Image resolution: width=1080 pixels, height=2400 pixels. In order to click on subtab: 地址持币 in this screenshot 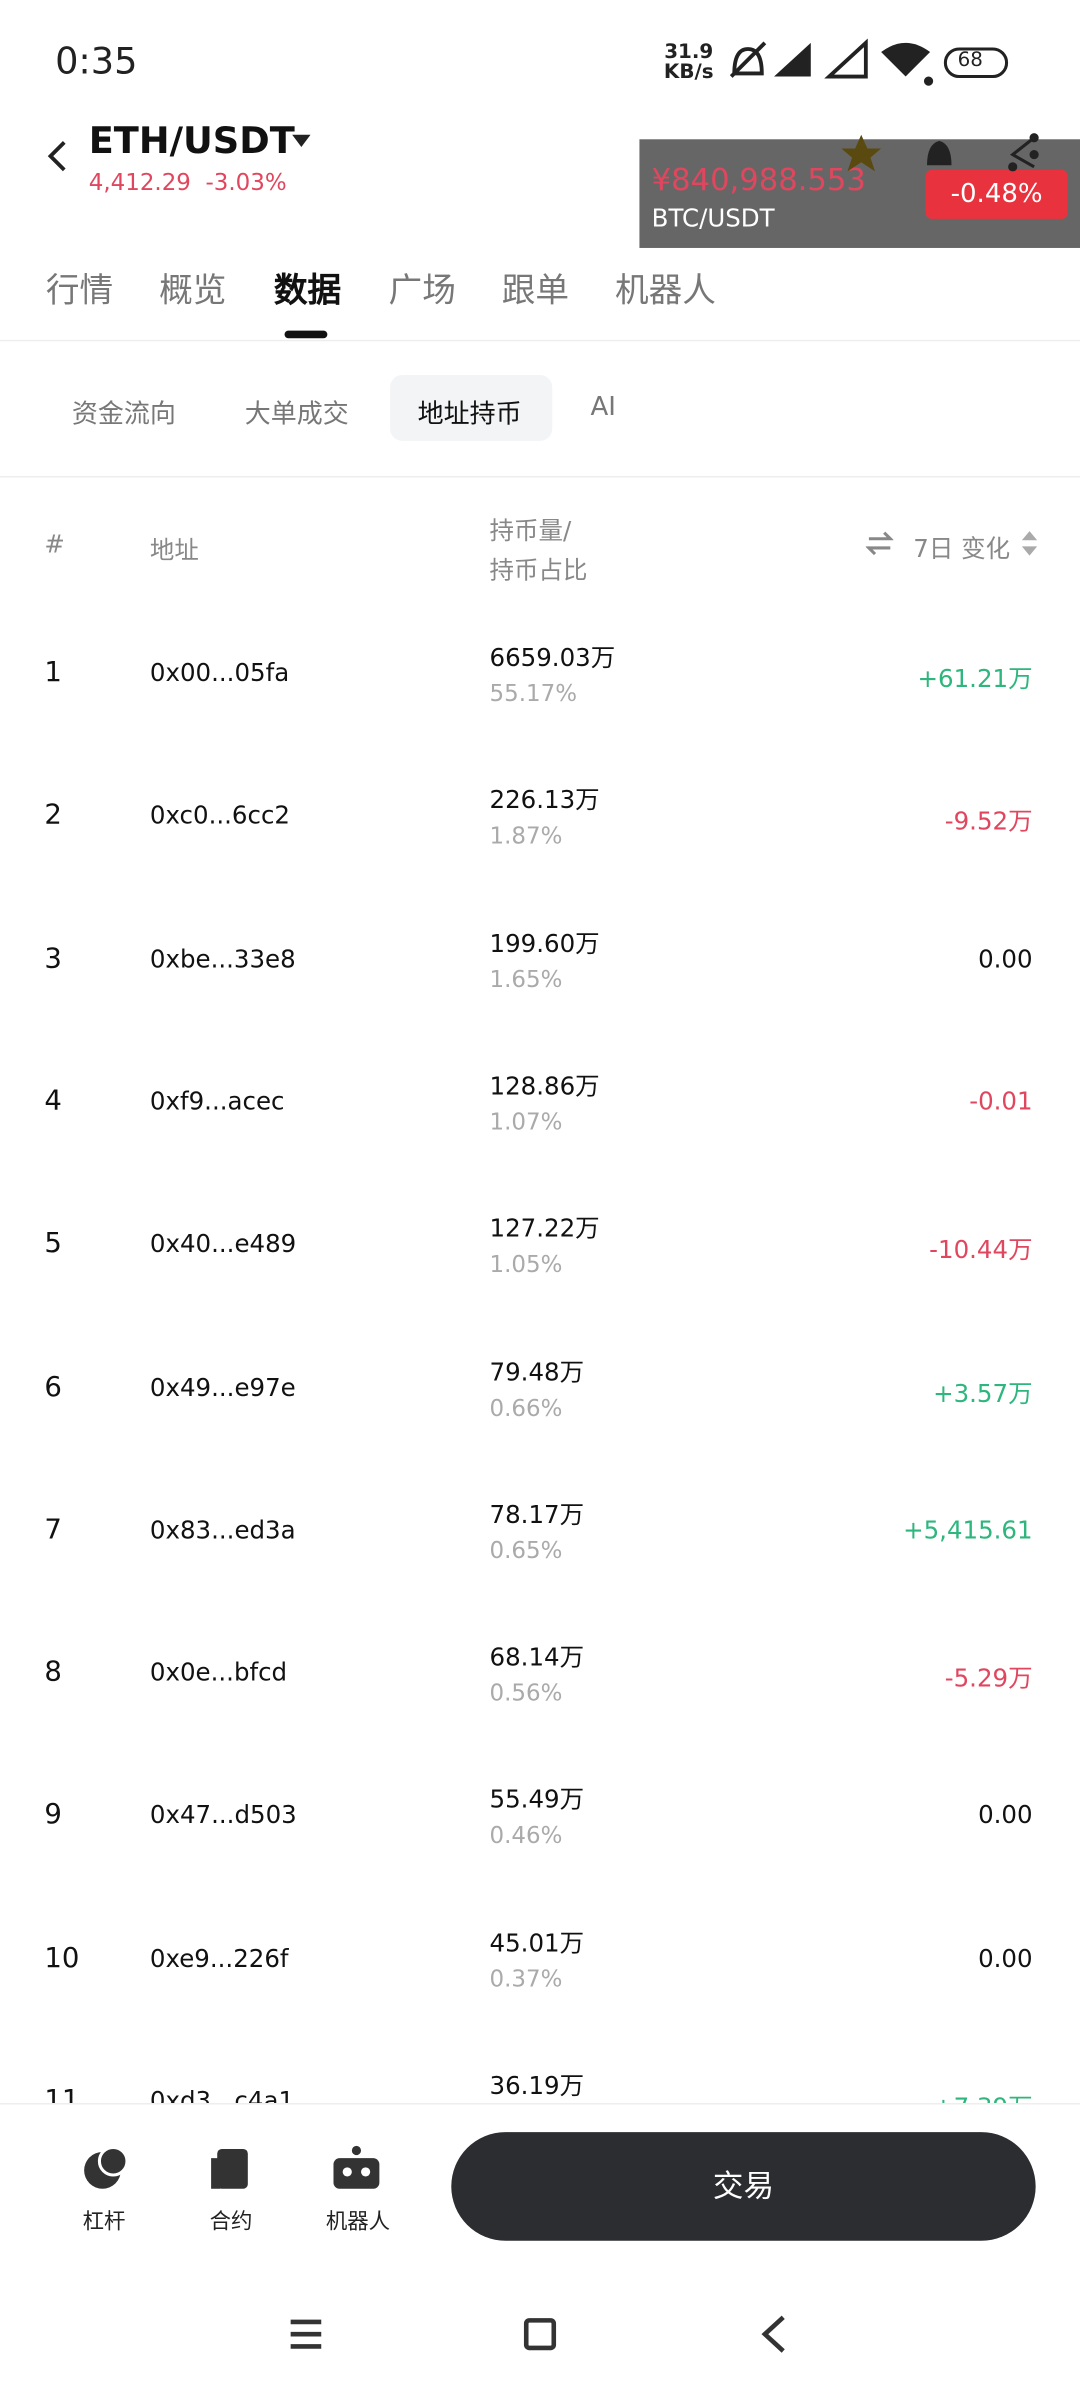, I will do `click(469, 415)`.